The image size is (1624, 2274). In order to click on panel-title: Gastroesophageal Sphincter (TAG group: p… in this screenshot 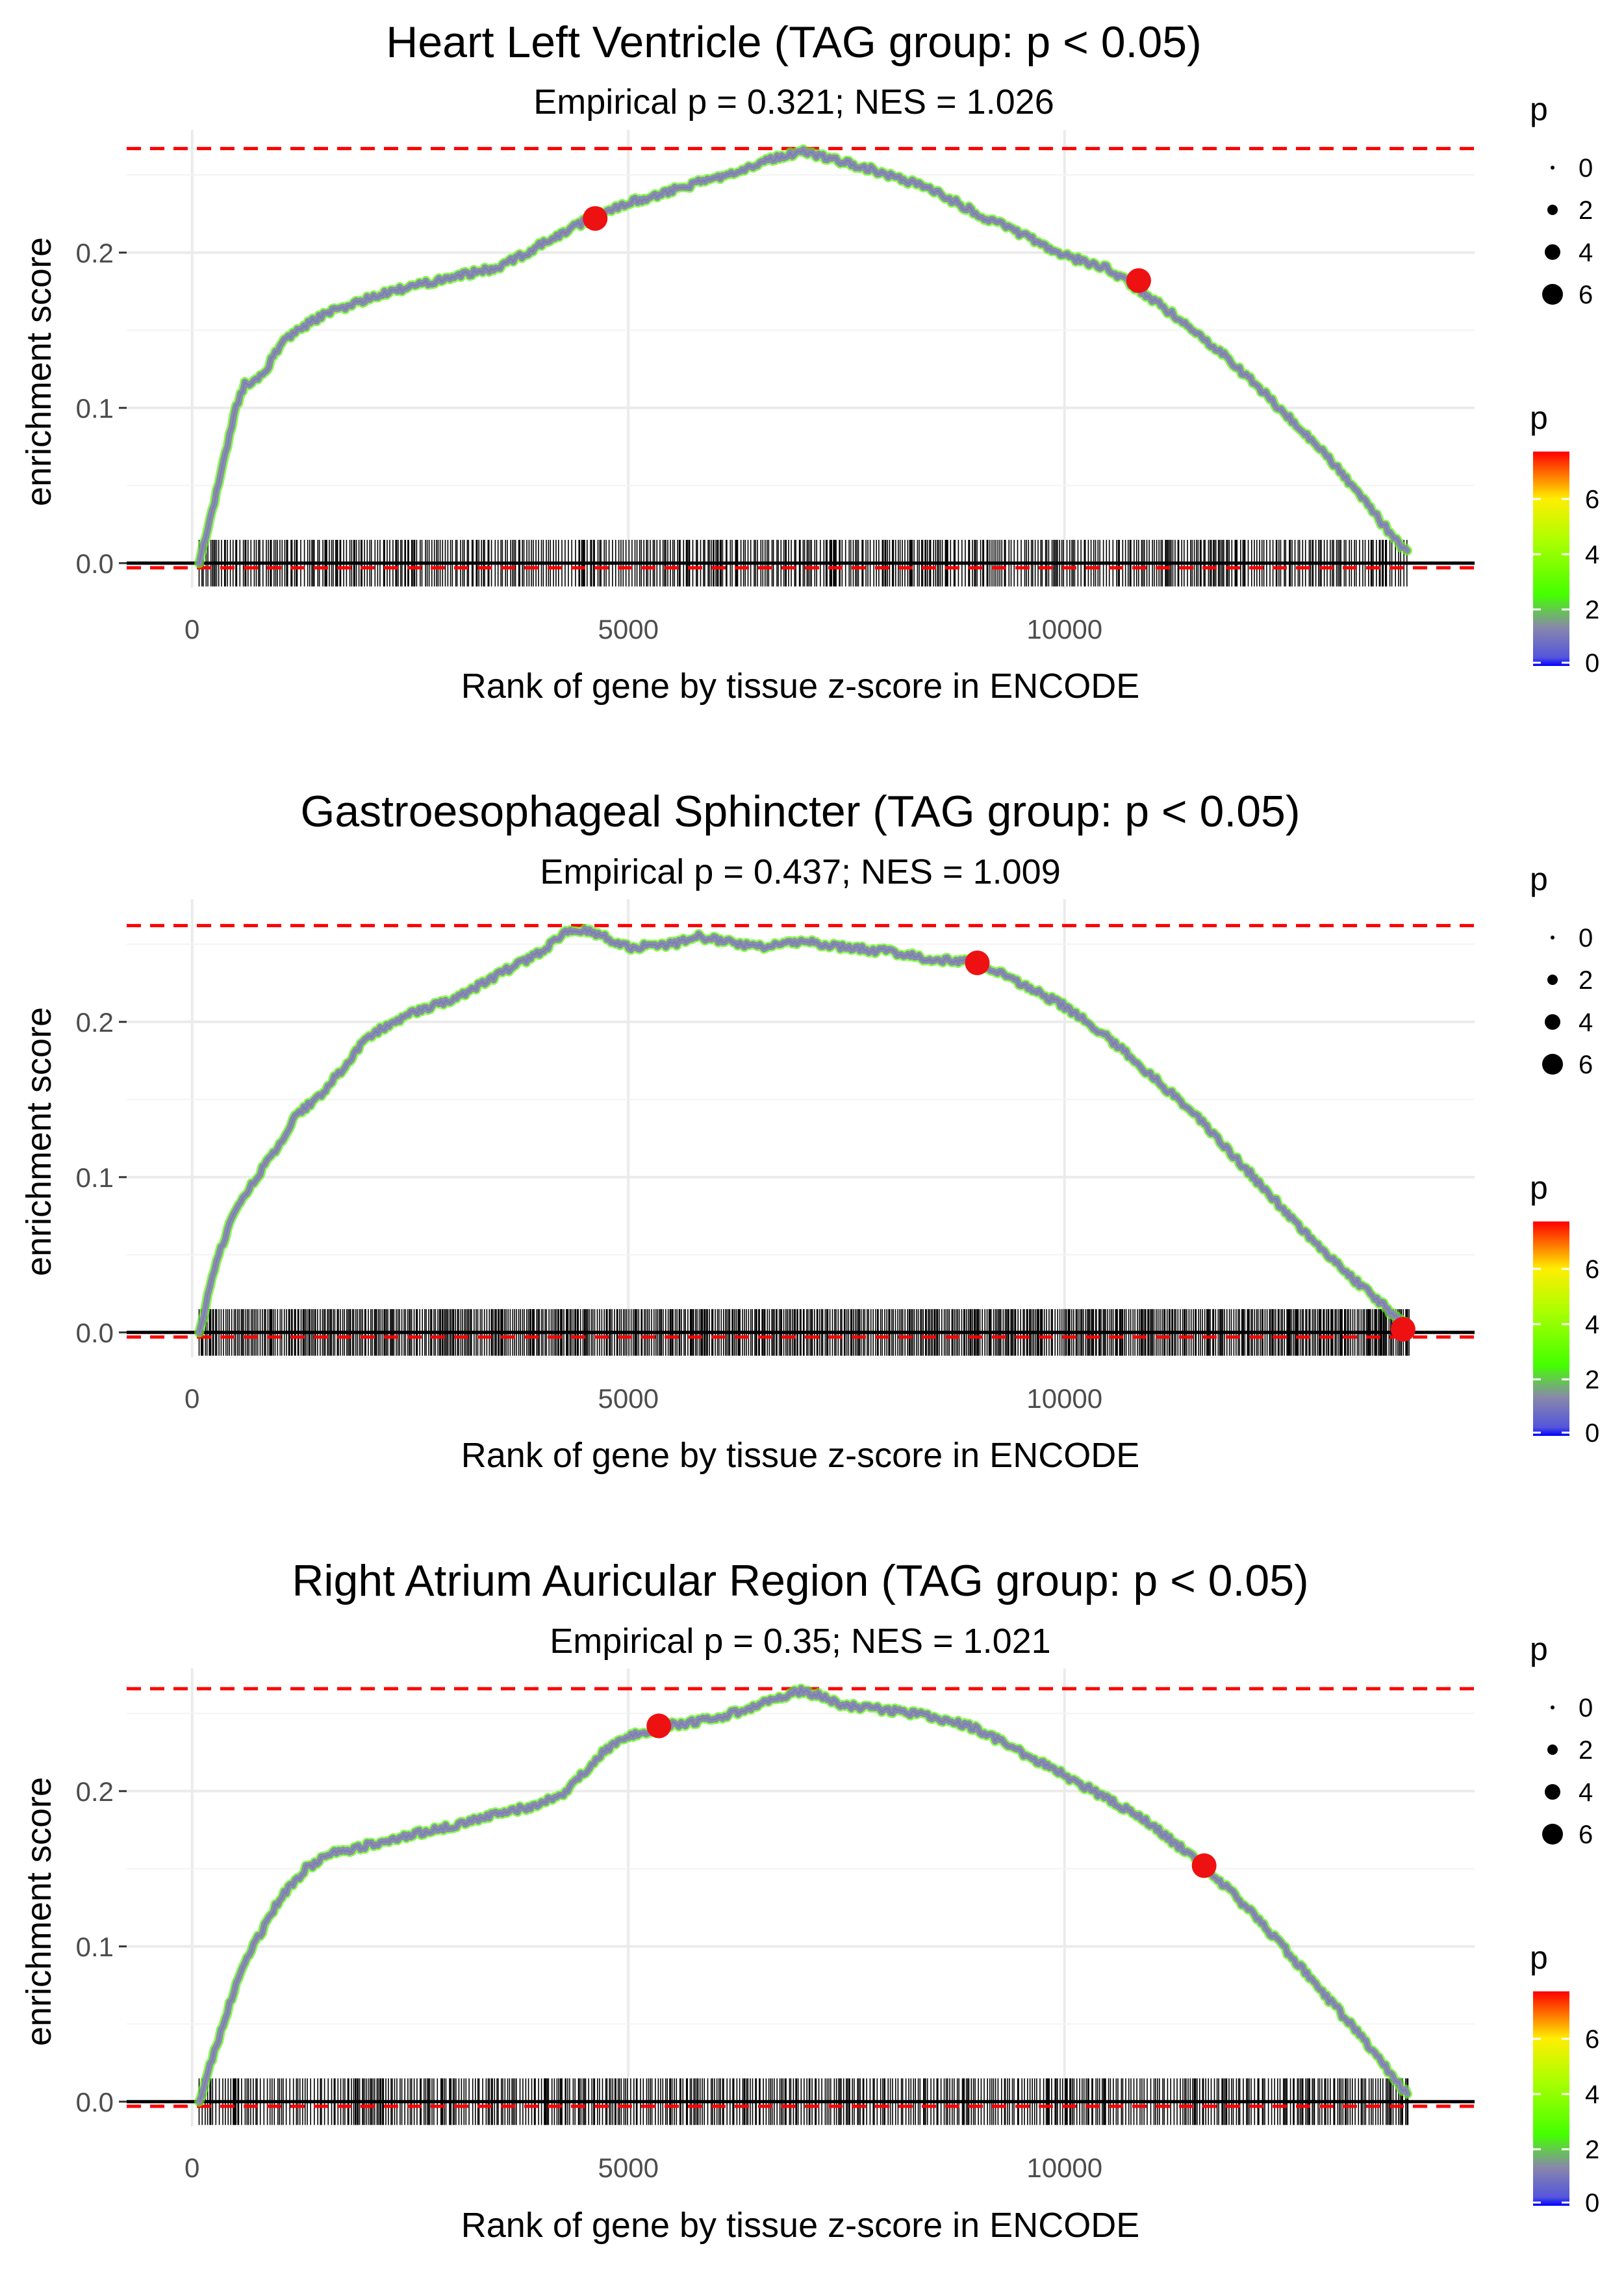, I will do `click(800, 811)`.